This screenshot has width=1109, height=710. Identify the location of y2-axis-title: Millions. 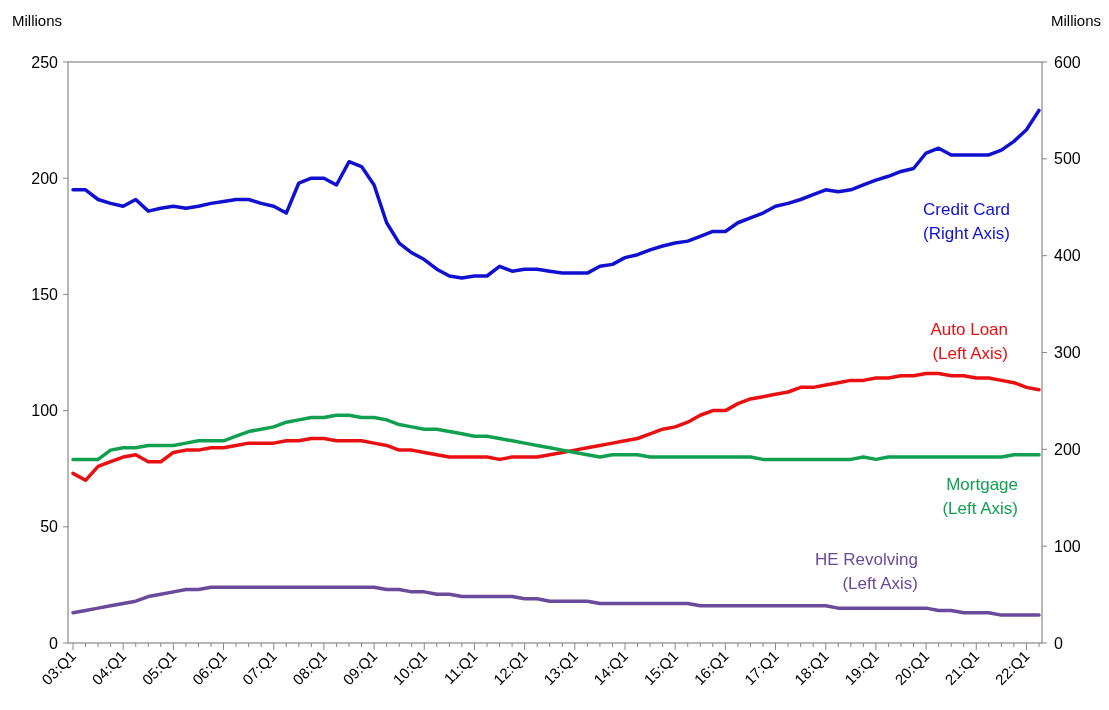
(1075, 20).